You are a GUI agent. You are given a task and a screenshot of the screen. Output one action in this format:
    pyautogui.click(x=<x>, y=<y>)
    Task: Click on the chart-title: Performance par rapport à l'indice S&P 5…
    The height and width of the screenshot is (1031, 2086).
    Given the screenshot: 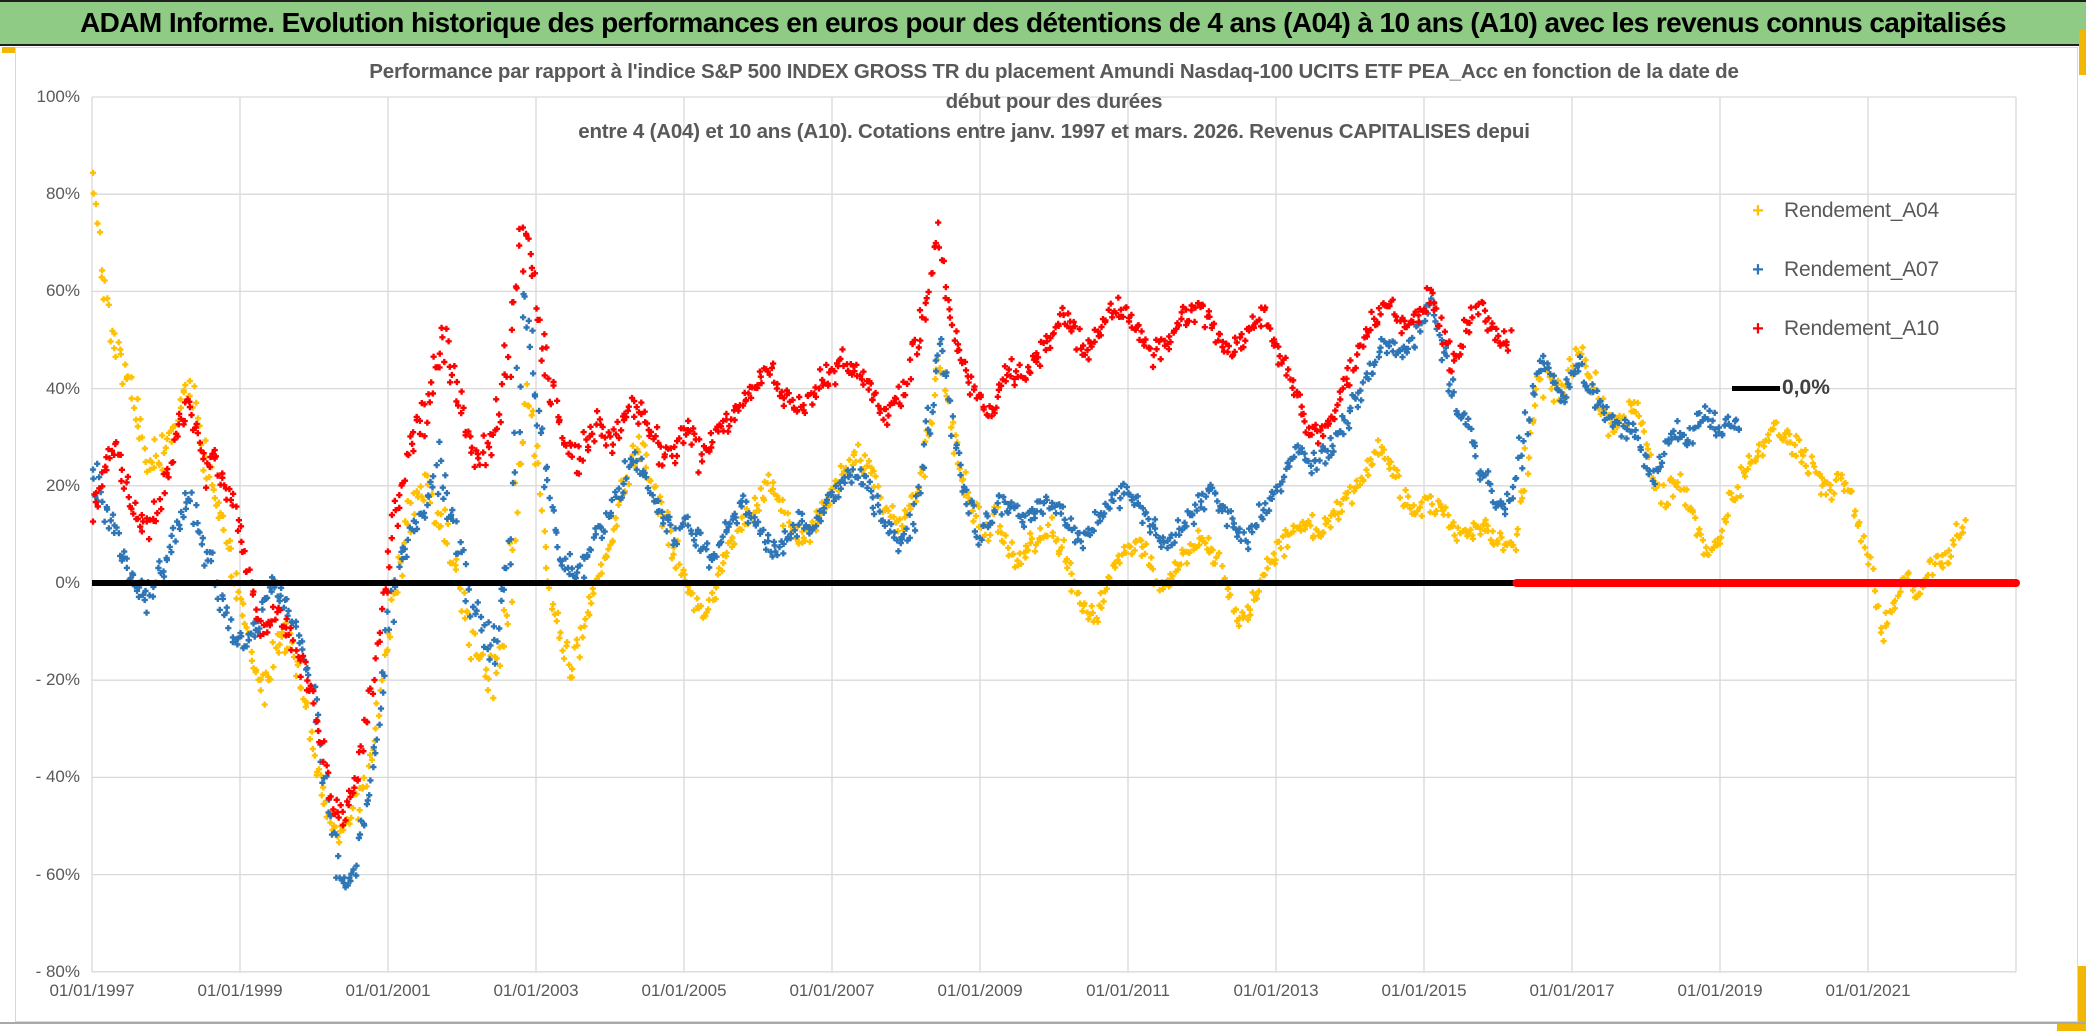 What is the action you would take?
    pyautogui.click(x=1054, y=102)
    